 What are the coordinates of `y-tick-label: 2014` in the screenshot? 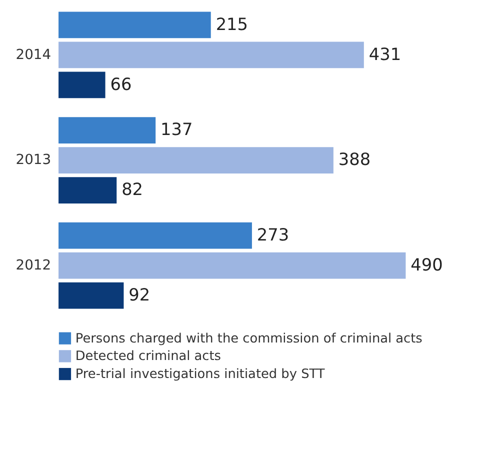 It's located at (34, 54).